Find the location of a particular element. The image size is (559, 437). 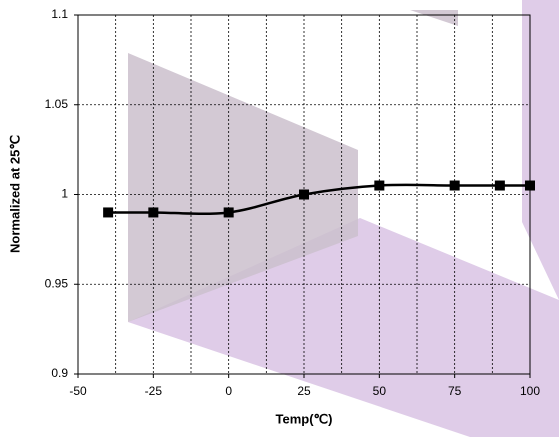

y-tick-label: 1 is located at coordinates (64, 194).